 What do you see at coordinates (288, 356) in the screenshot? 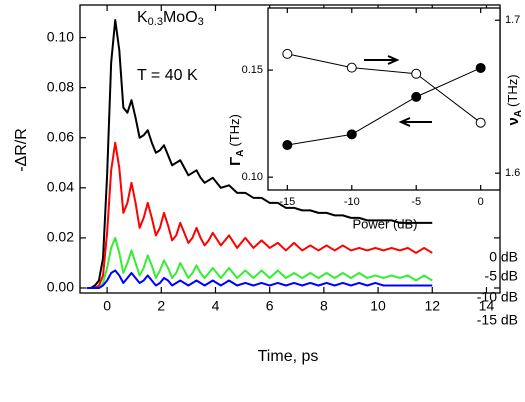
I see `x-axis-title: Time, ps` at bounding box center [288, 356].